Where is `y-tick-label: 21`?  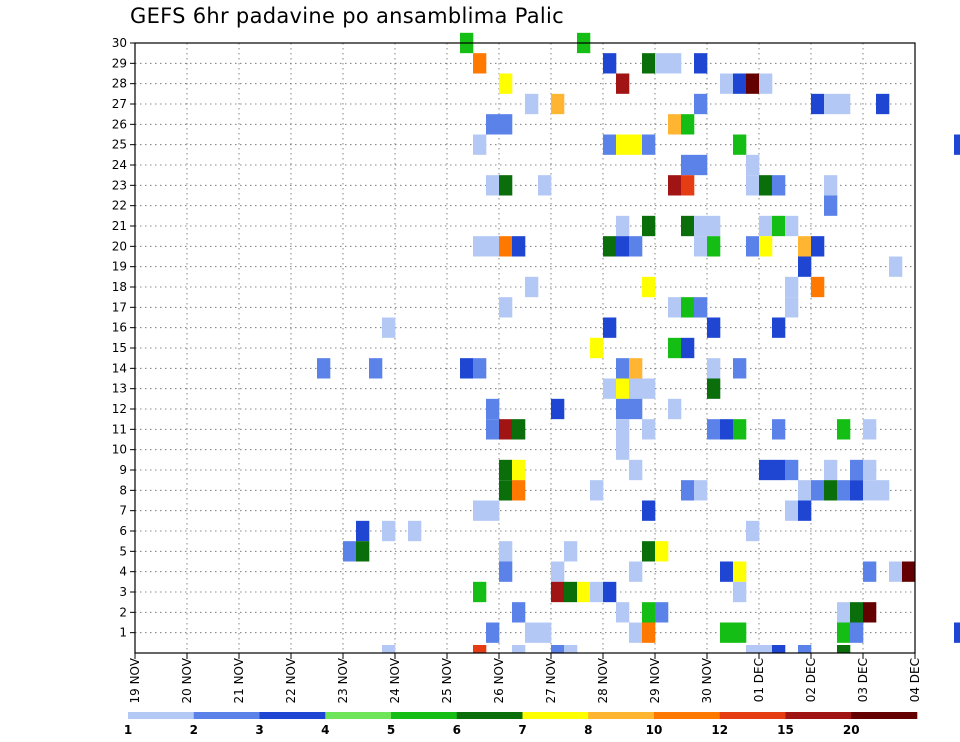
y-tick-label: 21 is located at coordinates (119, 226).